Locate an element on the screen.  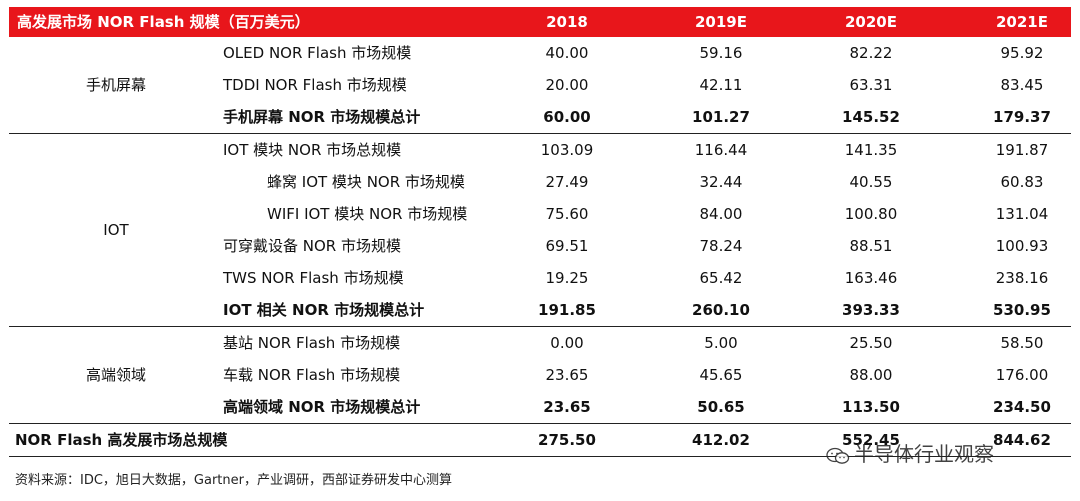
row-value: 65.42 is located at coordinates (721, 278).